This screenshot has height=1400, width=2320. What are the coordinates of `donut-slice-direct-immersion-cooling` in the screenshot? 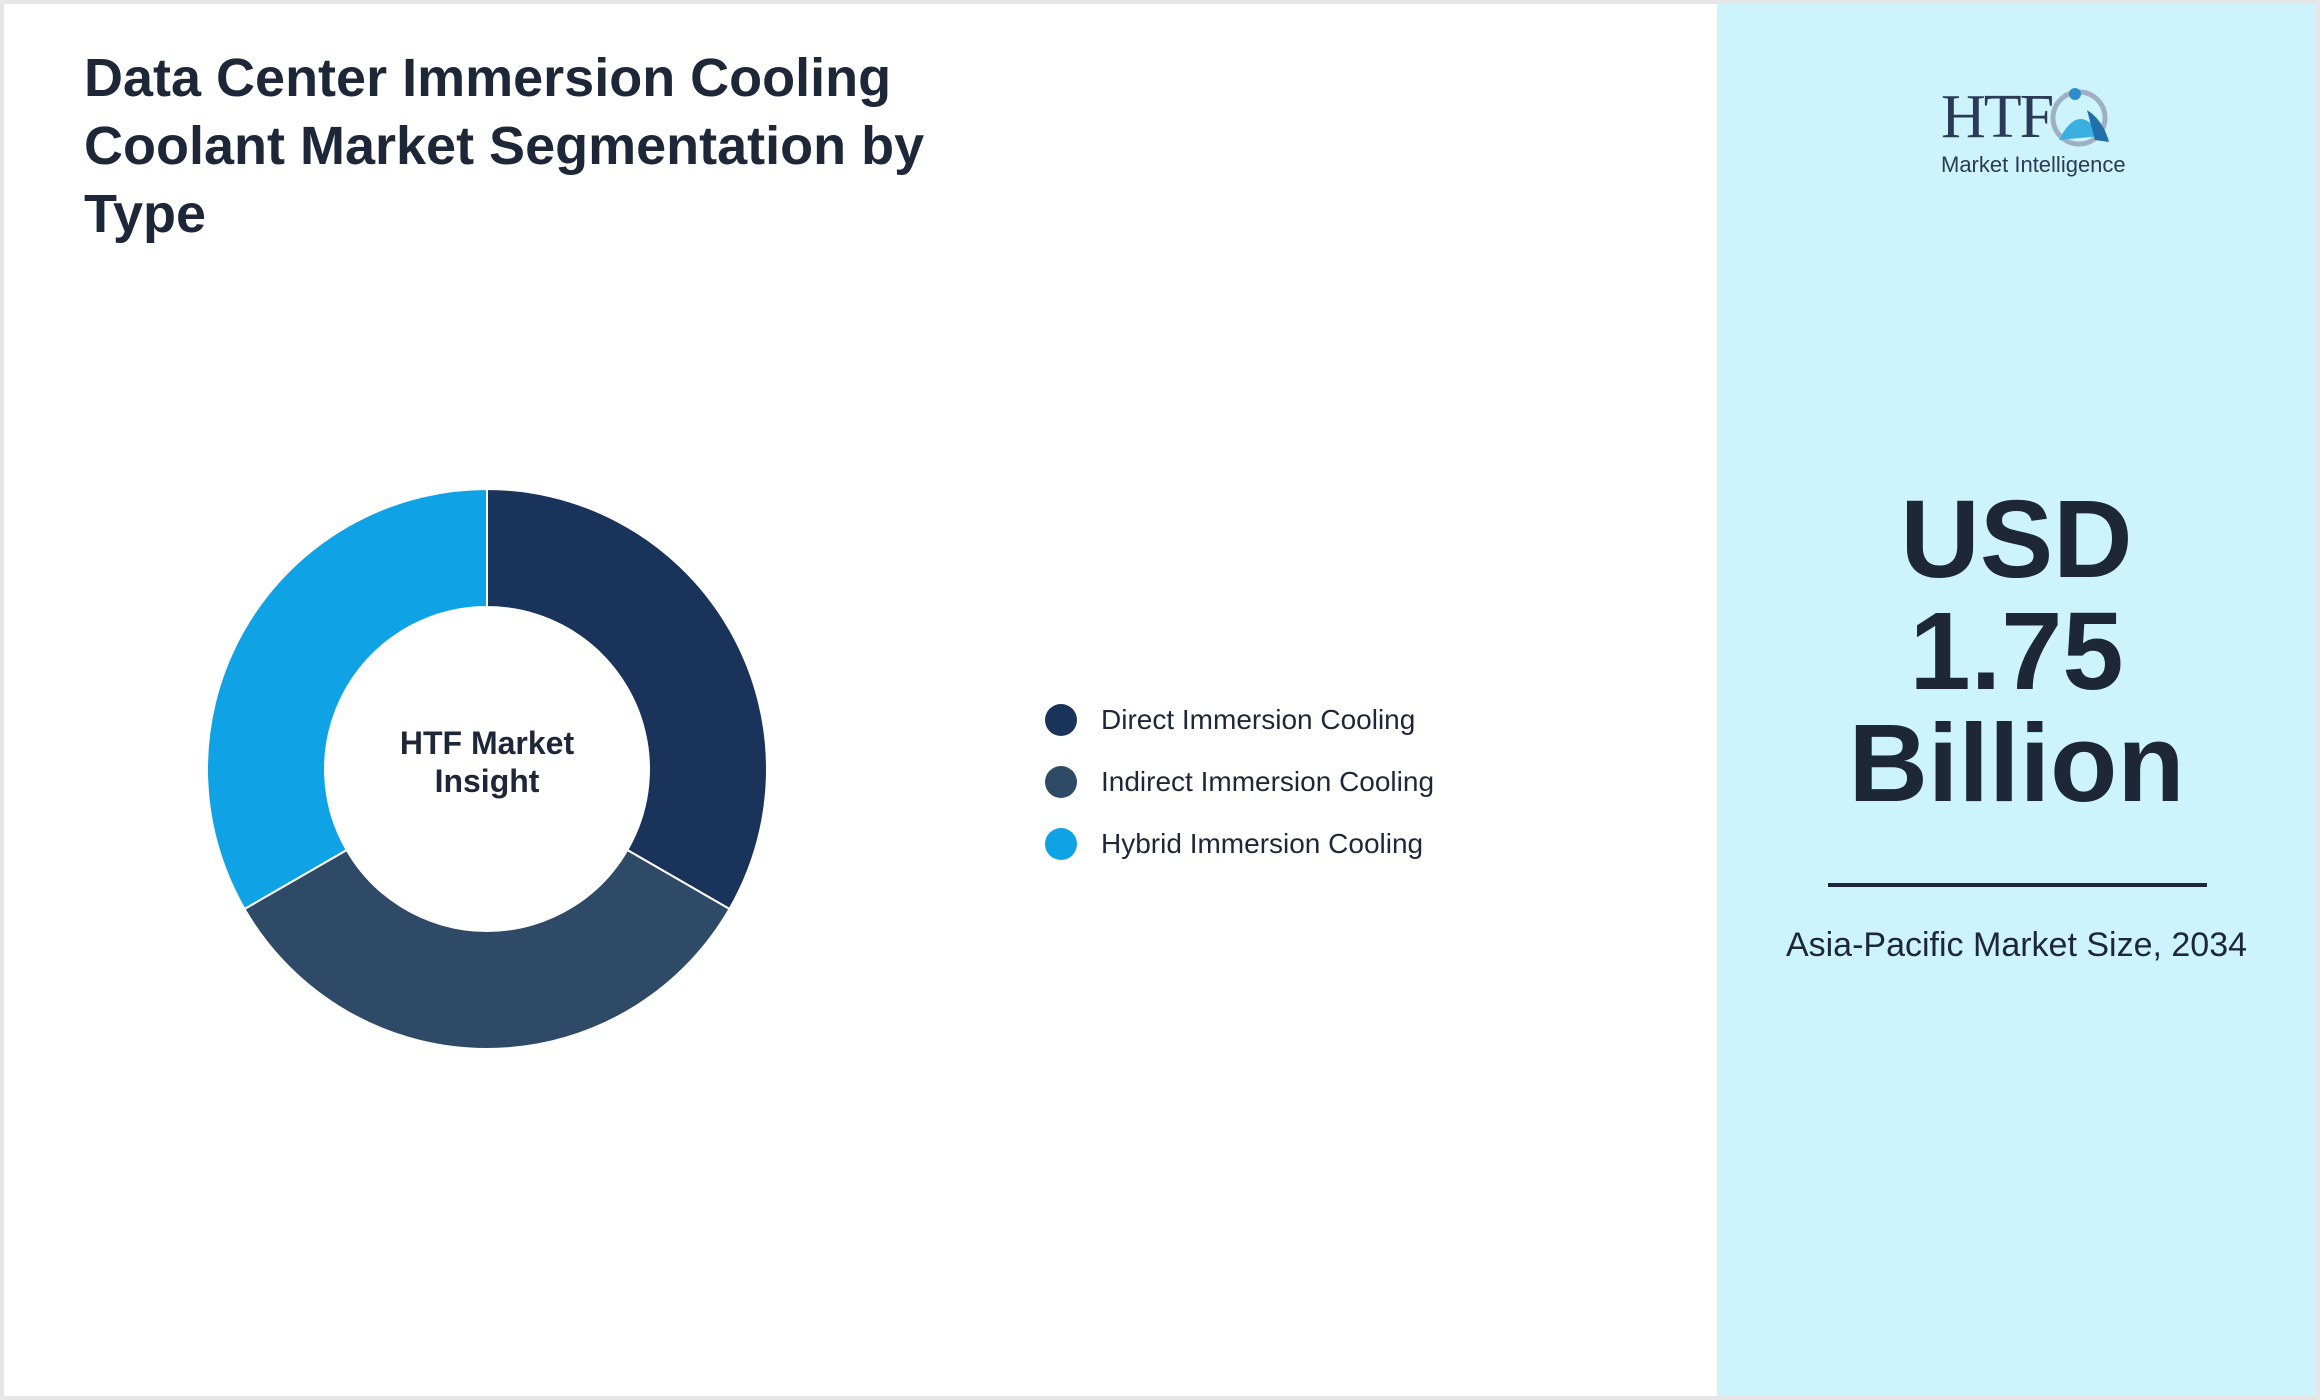 It's located at (627, 699).